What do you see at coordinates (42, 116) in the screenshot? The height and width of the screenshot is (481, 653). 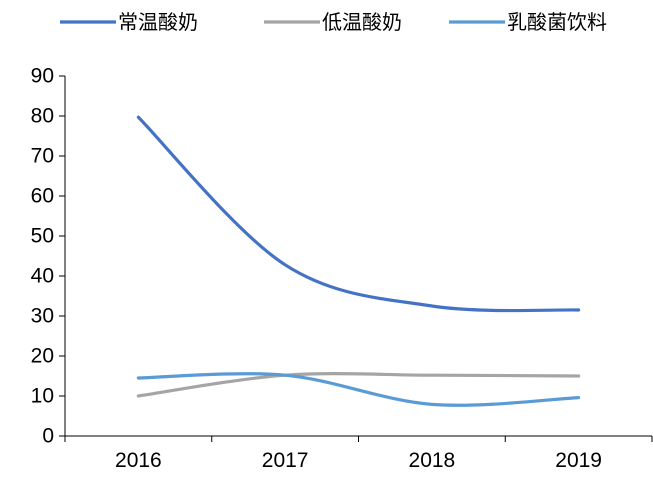 I see `y-tick-label: 80` at bounding box center [42, 116].